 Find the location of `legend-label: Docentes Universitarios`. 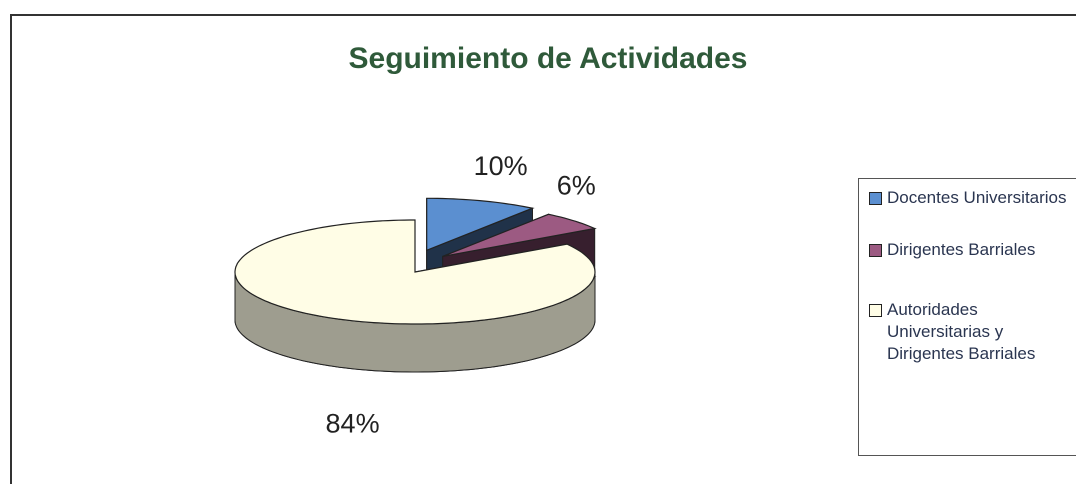

legend-label: Docentes Universitarios is located at coordinates (977, 197).